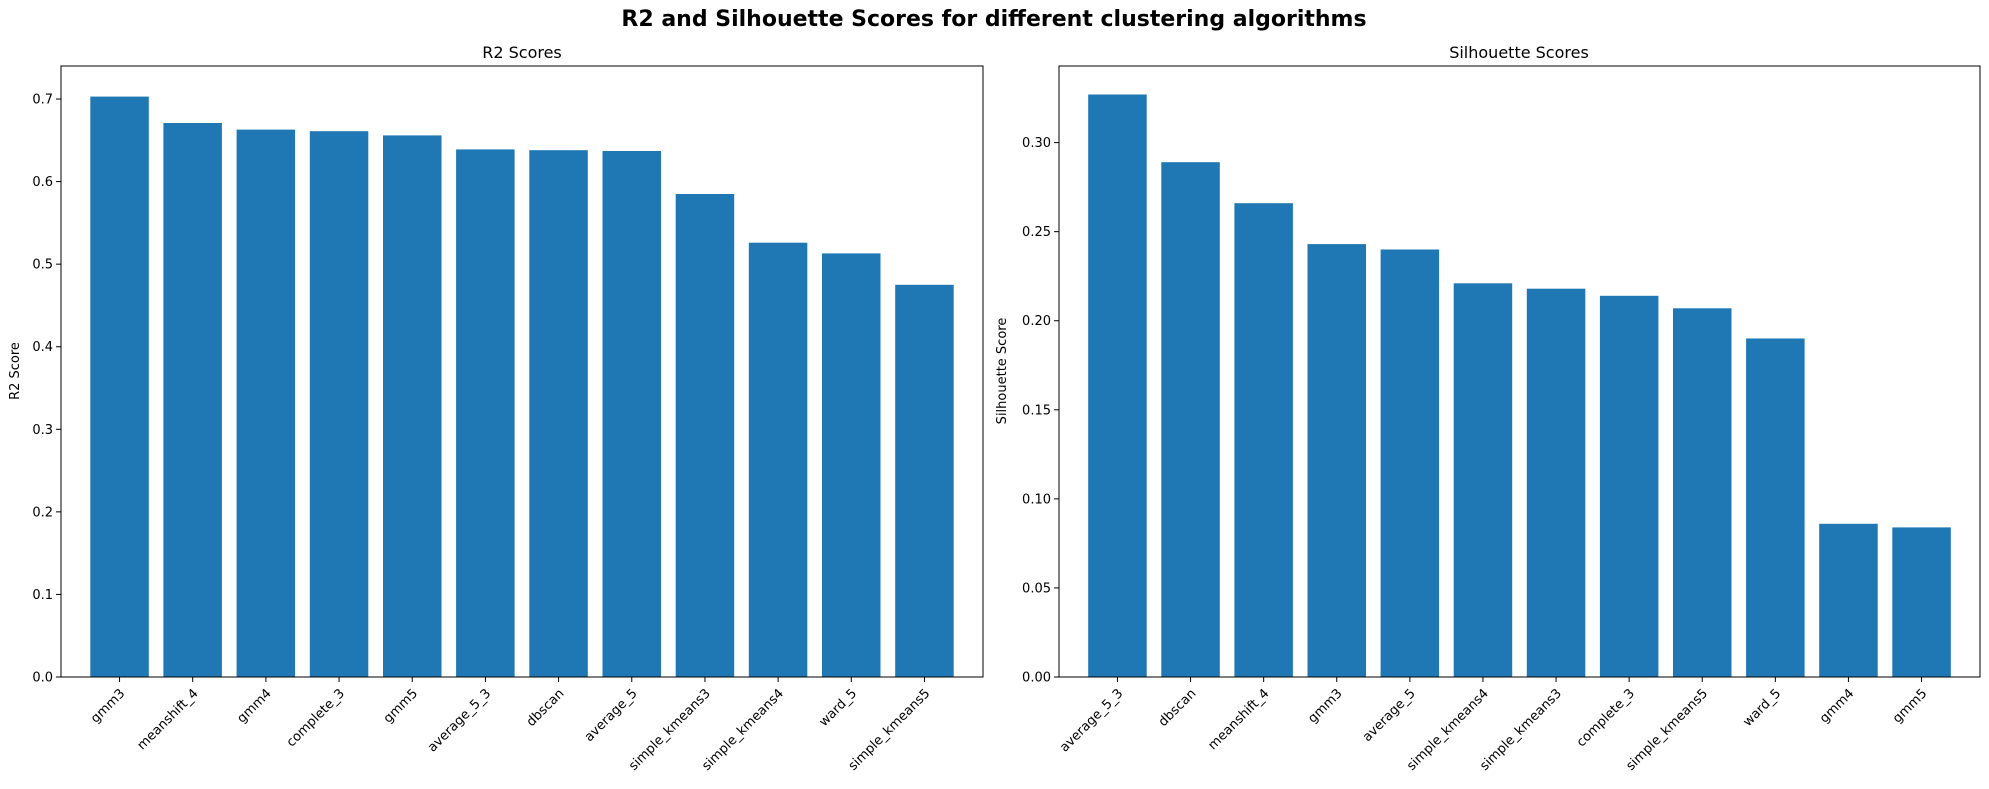  Describe the element at coordinates (1036, 678) in the screenshot. I see `y-tick-label: 0.00` at that location.